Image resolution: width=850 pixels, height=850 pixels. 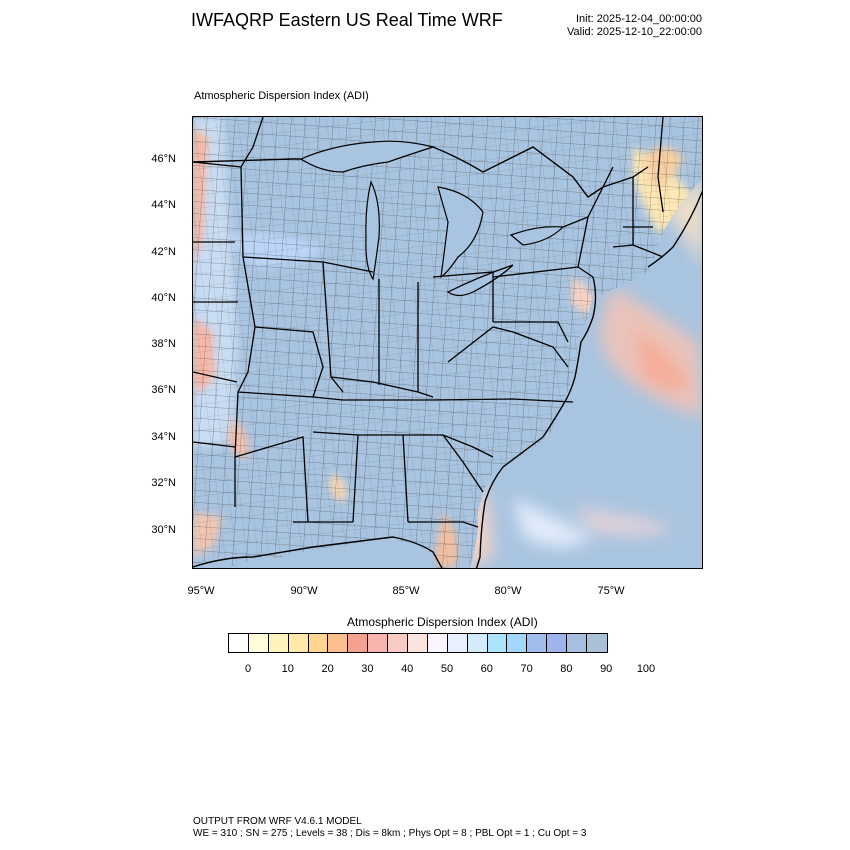 What do you see at coordinates (566, 669) in the screenshot?
I see `colorbar-tick-label: 80` at bounding box center [566, 669].